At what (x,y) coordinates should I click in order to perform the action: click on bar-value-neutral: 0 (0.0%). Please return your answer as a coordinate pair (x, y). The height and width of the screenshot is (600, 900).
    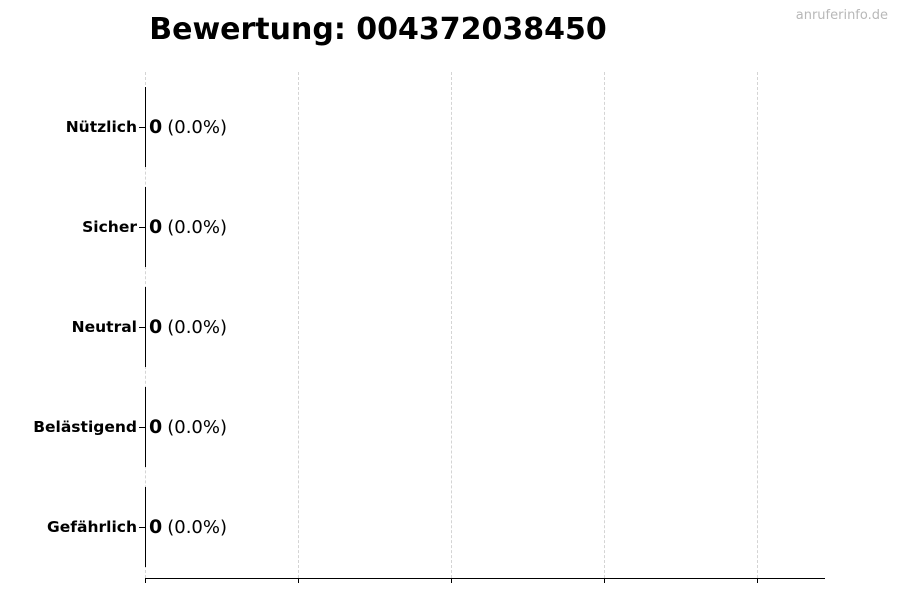
    Looking at the image, I should click on (188, 327).